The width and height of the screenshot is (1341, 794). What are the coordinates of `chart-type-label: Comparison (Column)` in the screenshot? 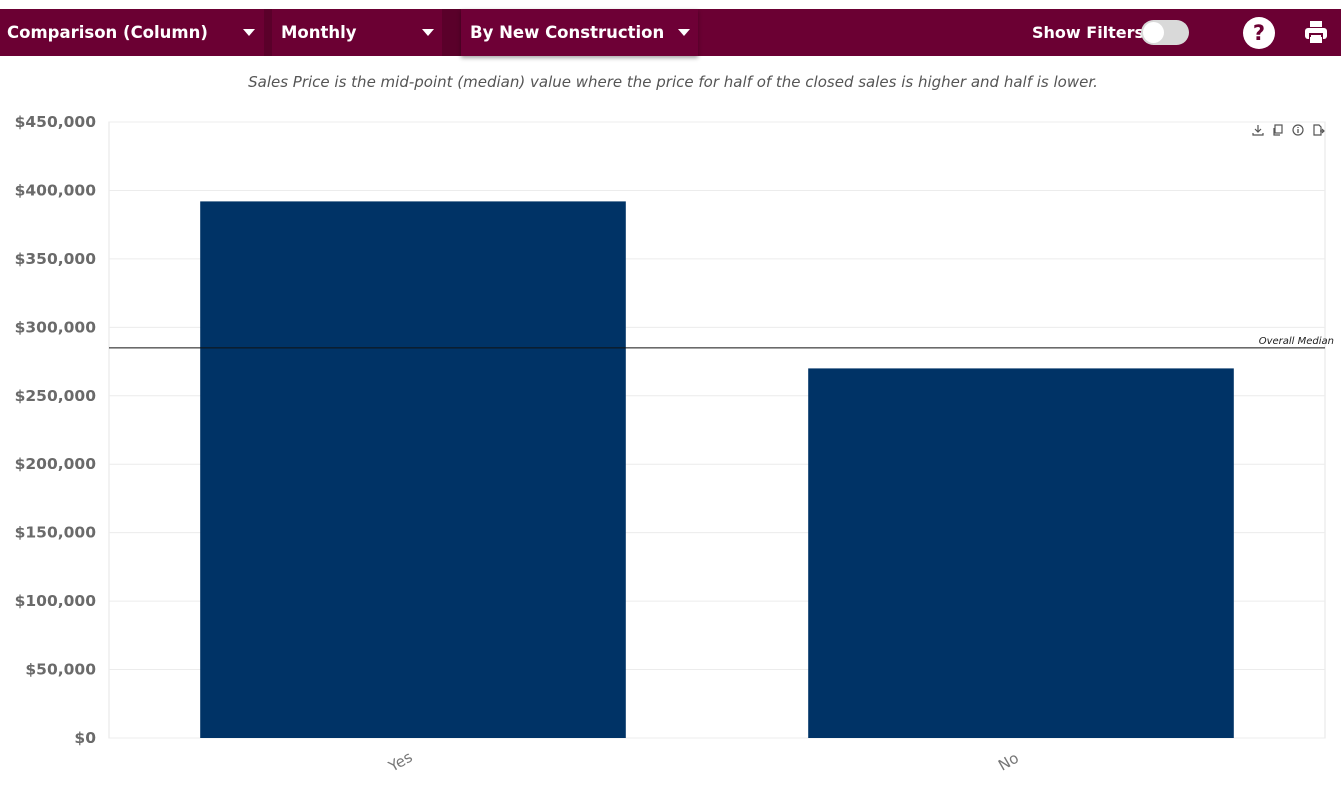 It's located at (107, 32).